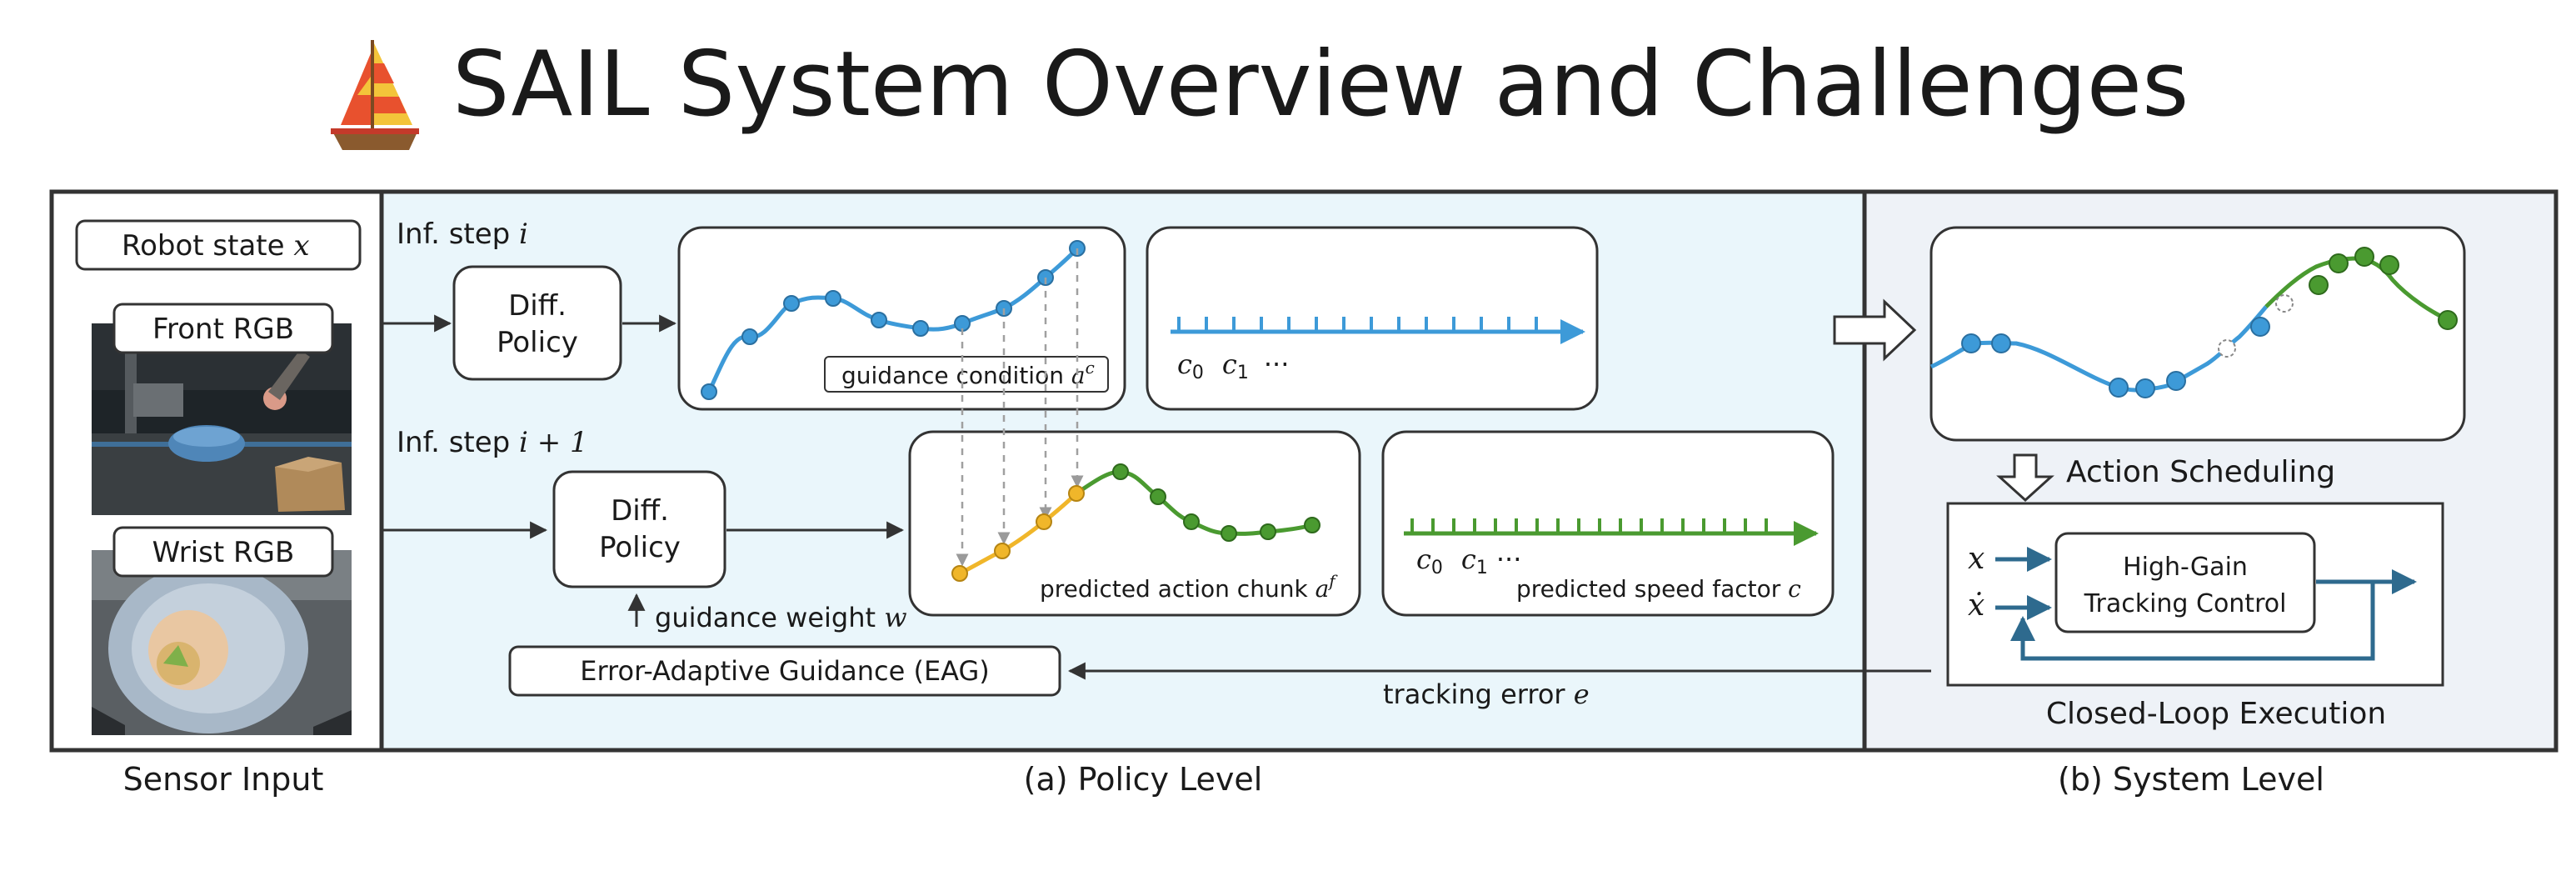  I want to click on hollow-arrow-right, so click(1875, 330).